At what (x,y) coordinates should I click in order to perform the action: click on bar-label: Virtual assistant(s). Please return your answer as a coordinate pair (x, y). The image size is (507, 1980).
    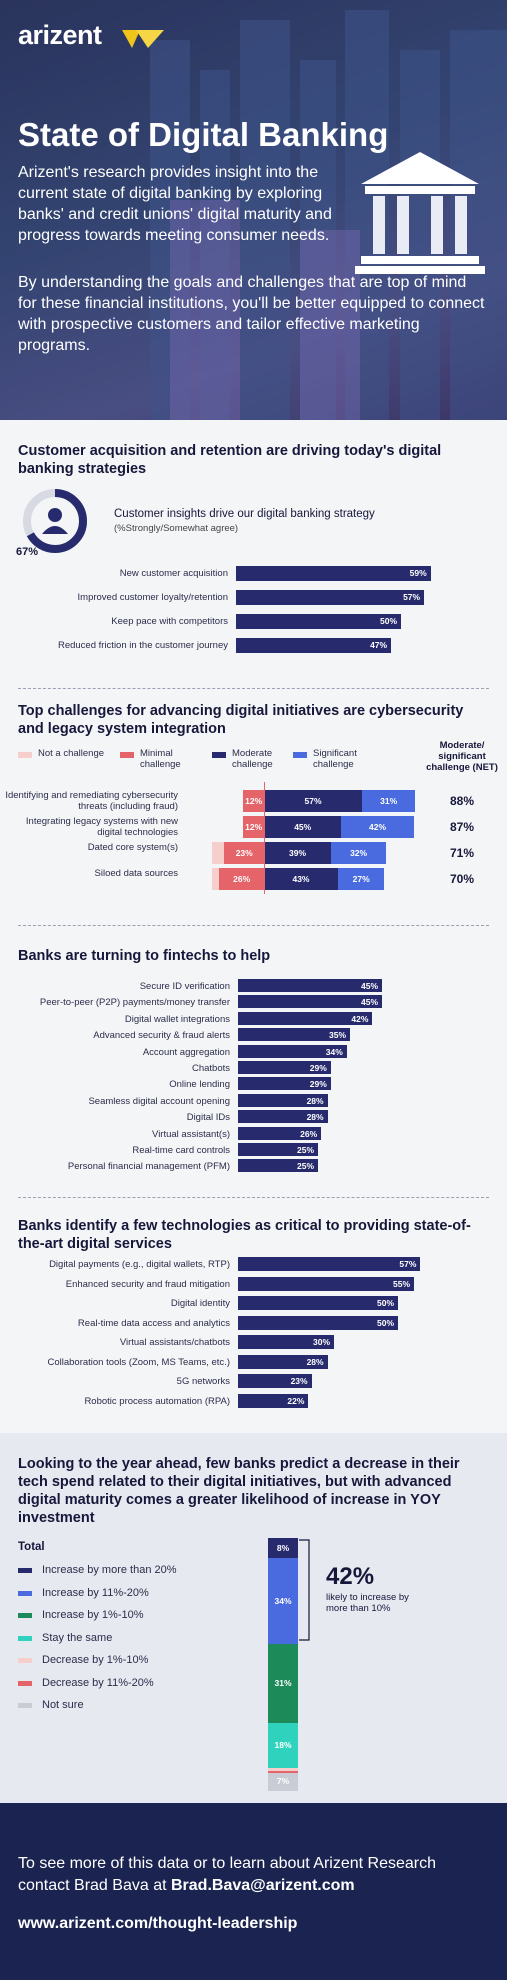
    Looking at the image, I should click on (191, 1134).